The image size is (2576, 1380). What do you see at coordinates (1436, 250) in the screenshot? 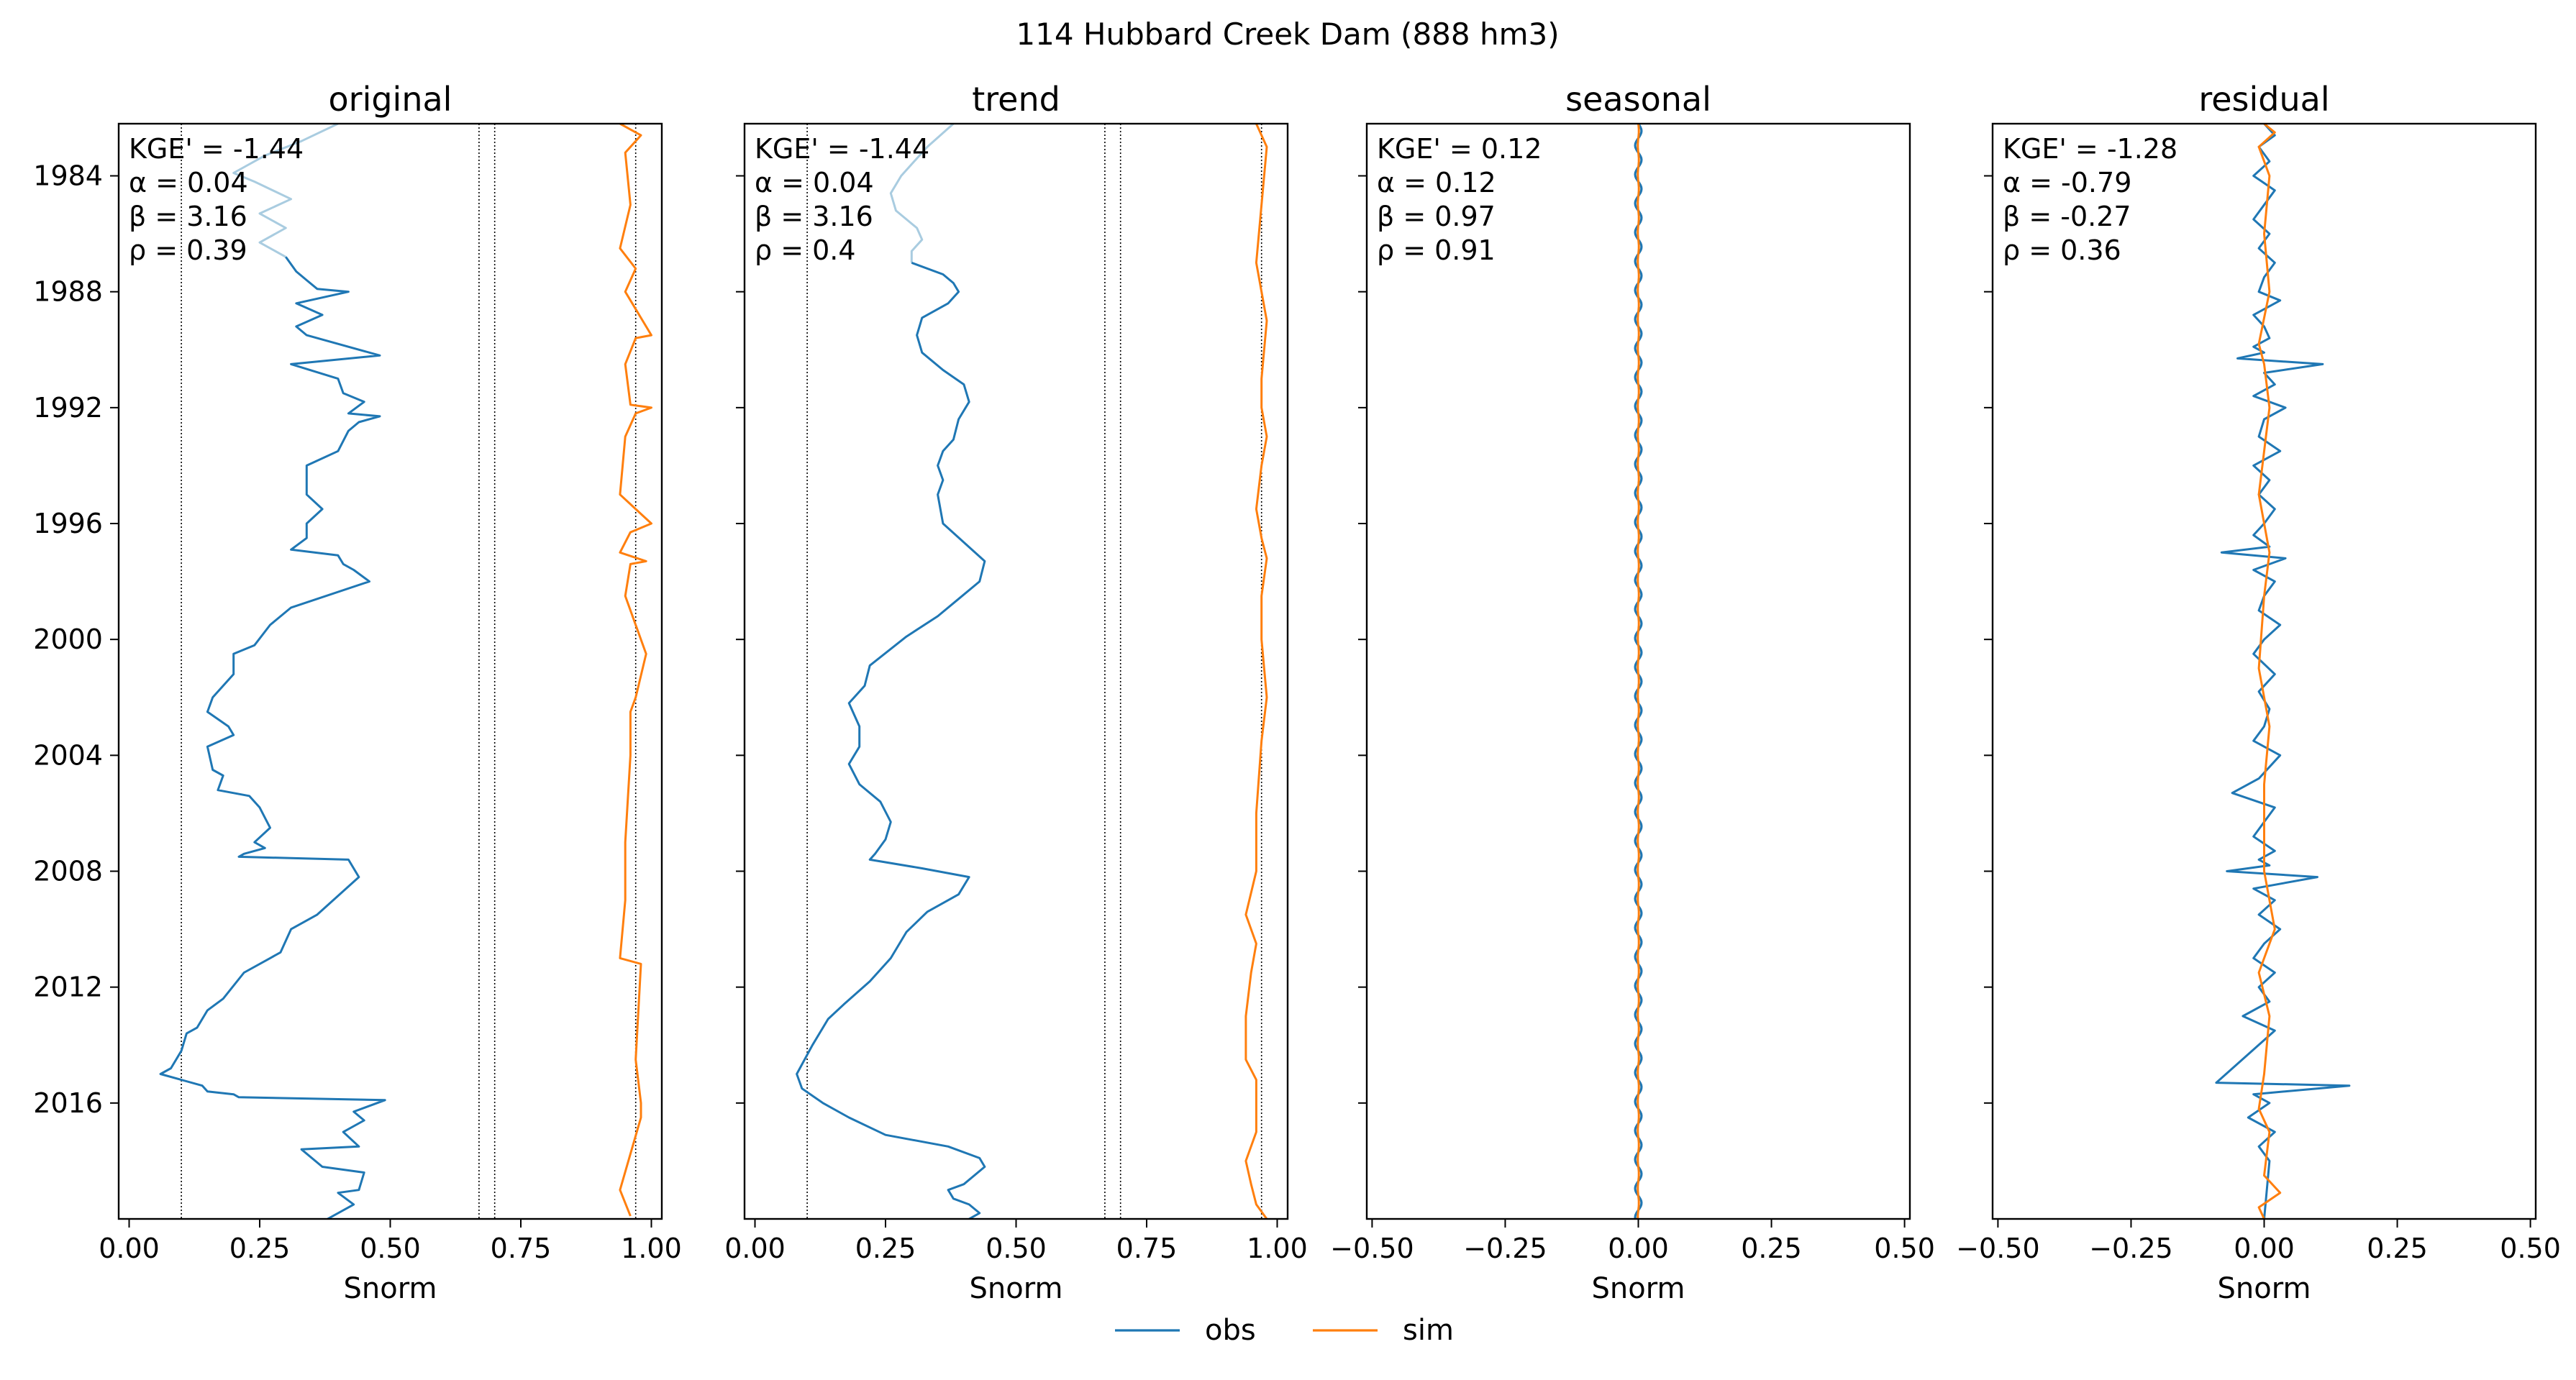
I see `stat-label: ρ = 0.91` at bounding box center [1436, 250].